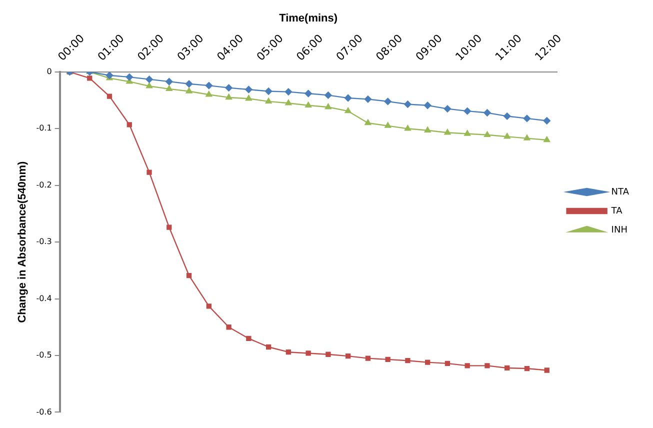 This screenshot has width=653, height=428. What do you see at coordinates (44, 185) in the screenshot?
I see `y-tick-label: -0.2` at bounding box center [44, 185].